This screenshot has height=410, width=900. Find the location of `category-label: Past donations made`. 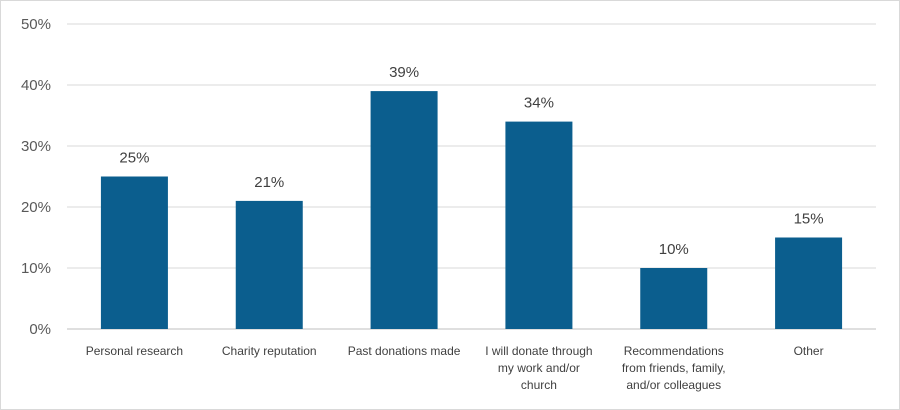

category-label: Past donations made is located at coordinates (404, 351).